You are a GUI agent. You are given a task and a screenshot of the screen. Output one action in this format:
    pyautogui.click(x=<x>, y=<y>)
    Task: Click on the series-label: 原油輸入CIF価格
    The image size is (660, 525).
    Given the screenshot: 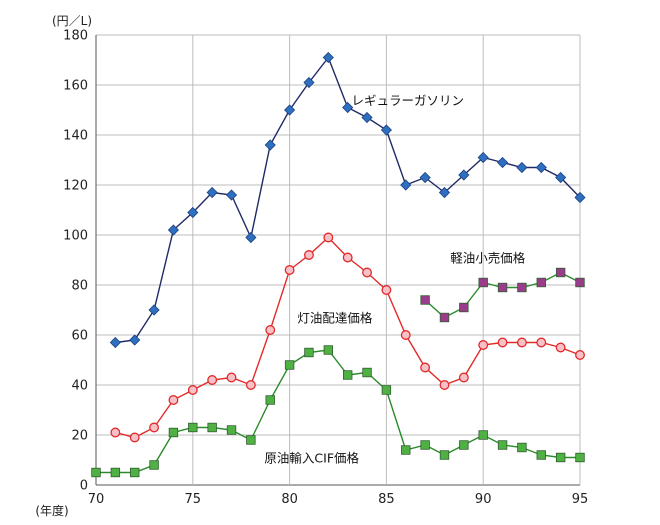 What is the action you would take?
    pyautogui.click(x=311, y=458)
    